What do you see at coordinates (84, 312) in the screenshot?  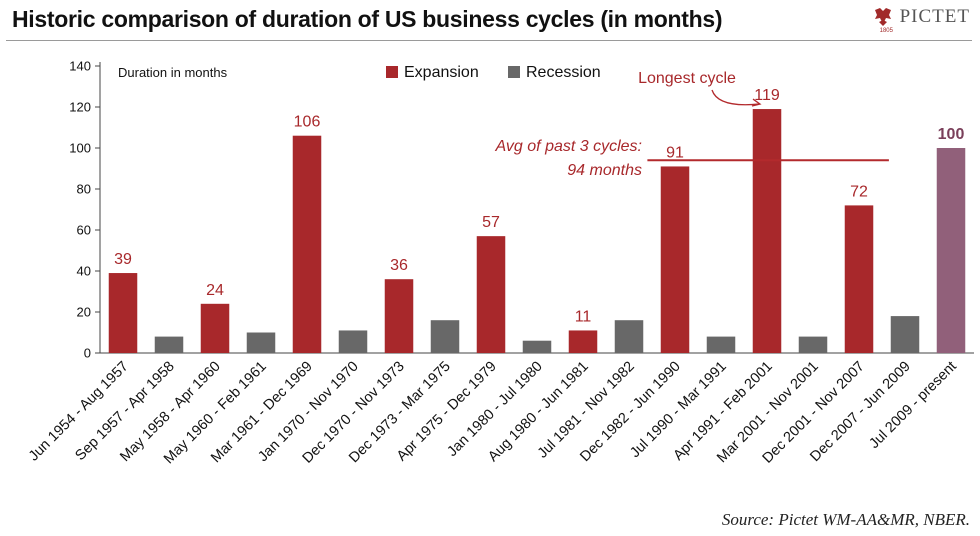 I see `y-tick-label: 20` at bounding box center [84, 312].